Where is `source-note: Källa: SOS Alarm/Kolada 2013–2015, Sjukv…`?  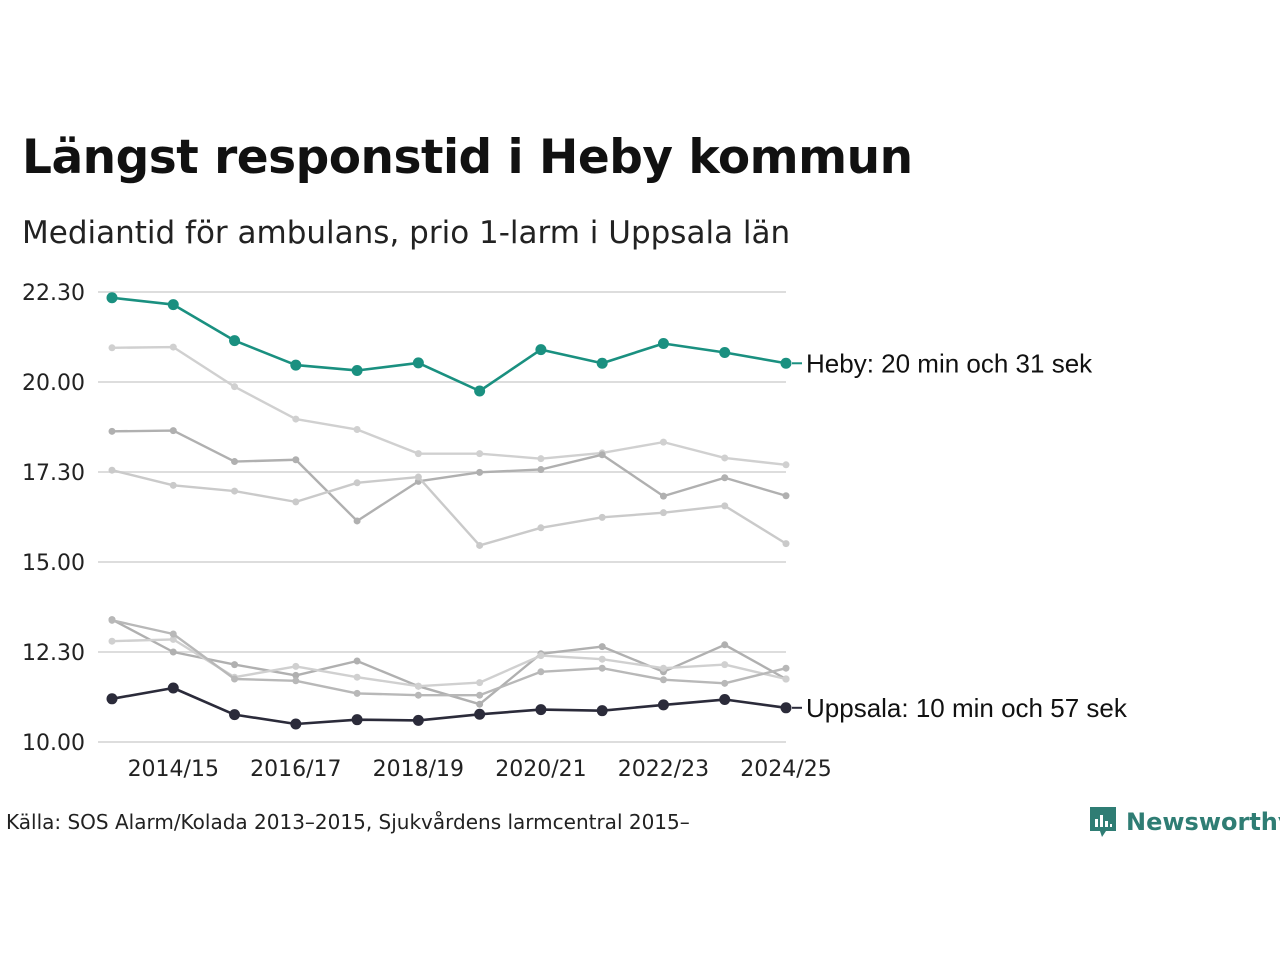
source-note: Källa: SOS Alarm/Kolada 2013–2015, Sjukv… is located at coordinates (348, 822).